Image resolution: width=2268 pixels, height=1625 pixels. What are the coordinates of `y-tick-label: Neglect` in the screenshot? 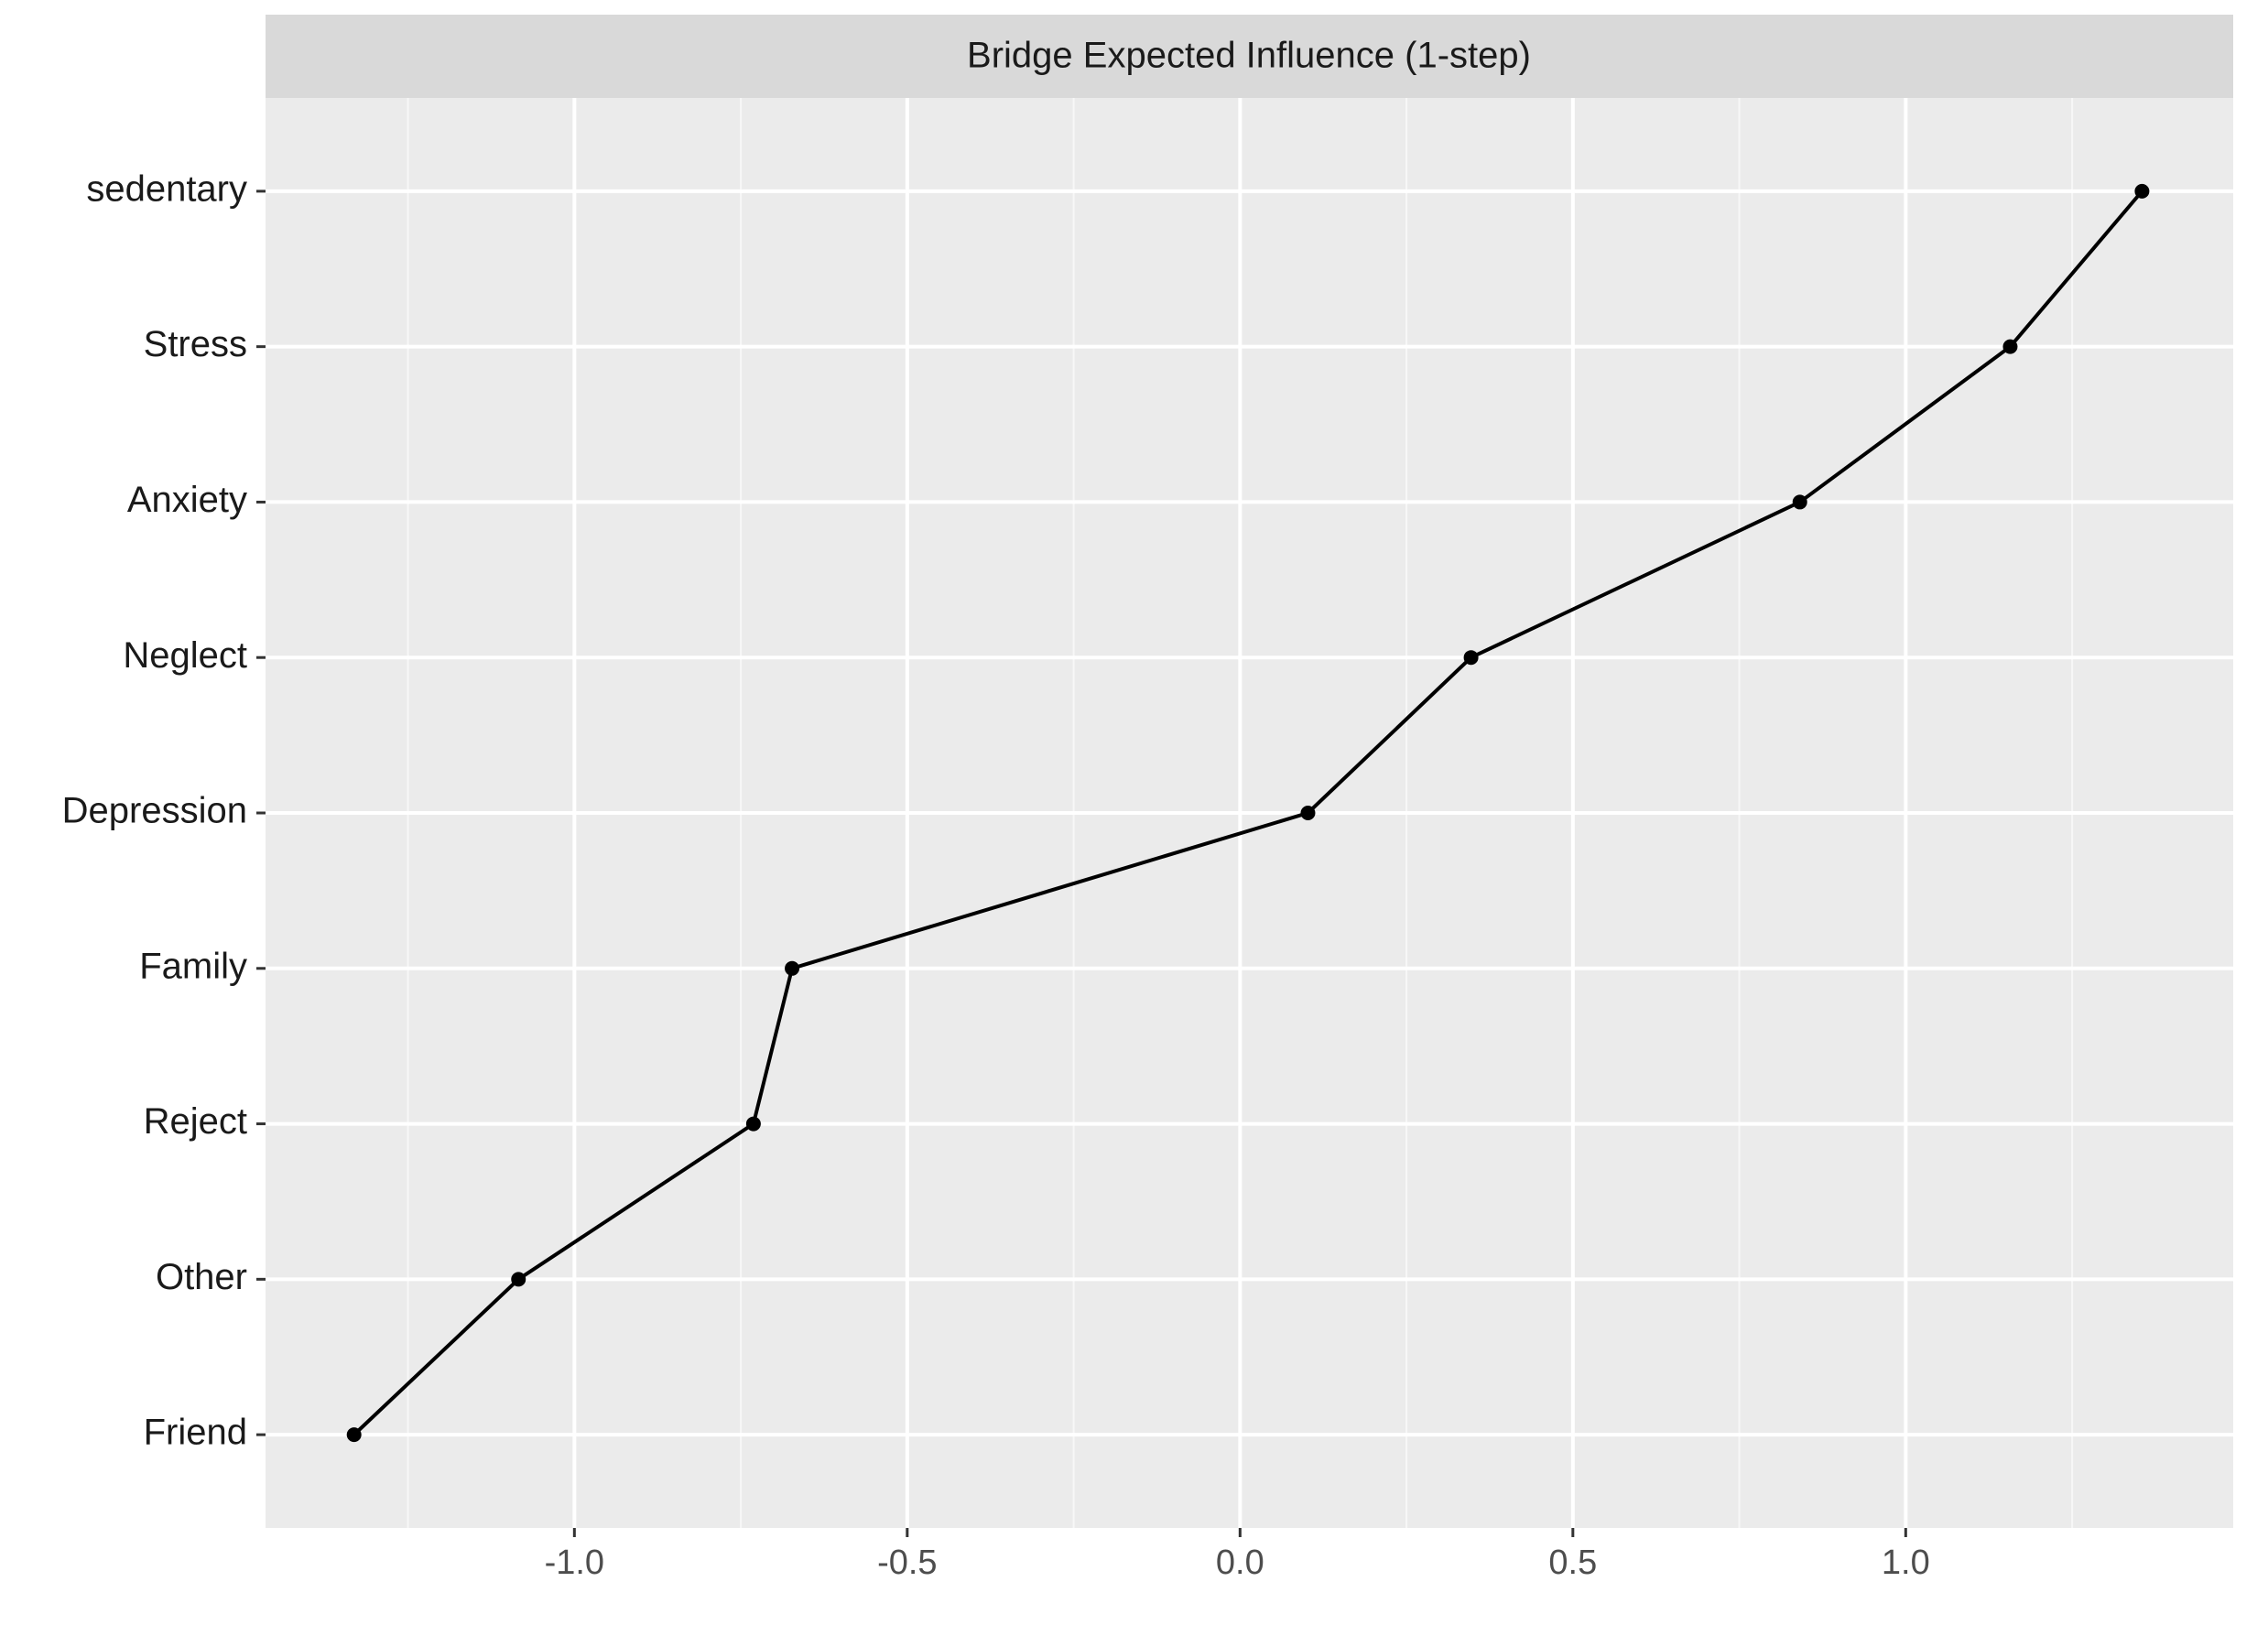 It's located at (185, 655).